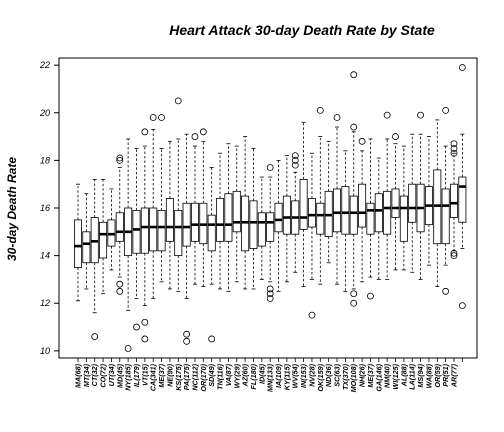 This screenshot has height=432, width=504. I want to click on y-tick-label: 16, so click(45, 208).